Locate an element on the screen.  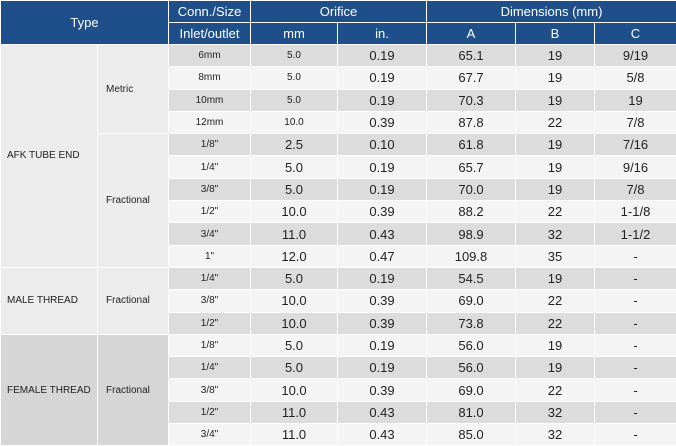
cell: 88.2 is located at coordinates (471, 212).